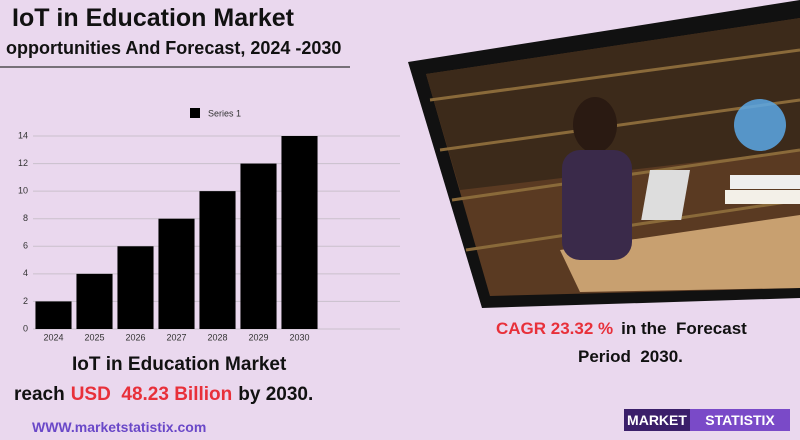  I want to click on cagr-text-2: Period 2030., so click(630, 356).